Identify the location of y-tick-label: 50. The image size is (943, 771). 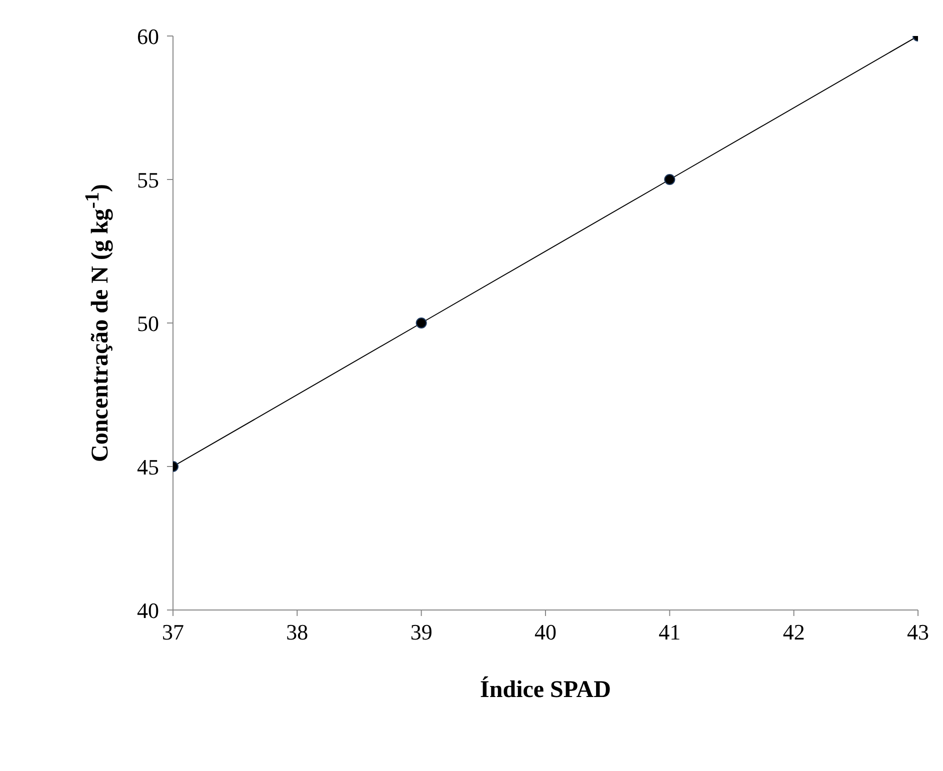
(148, 323).